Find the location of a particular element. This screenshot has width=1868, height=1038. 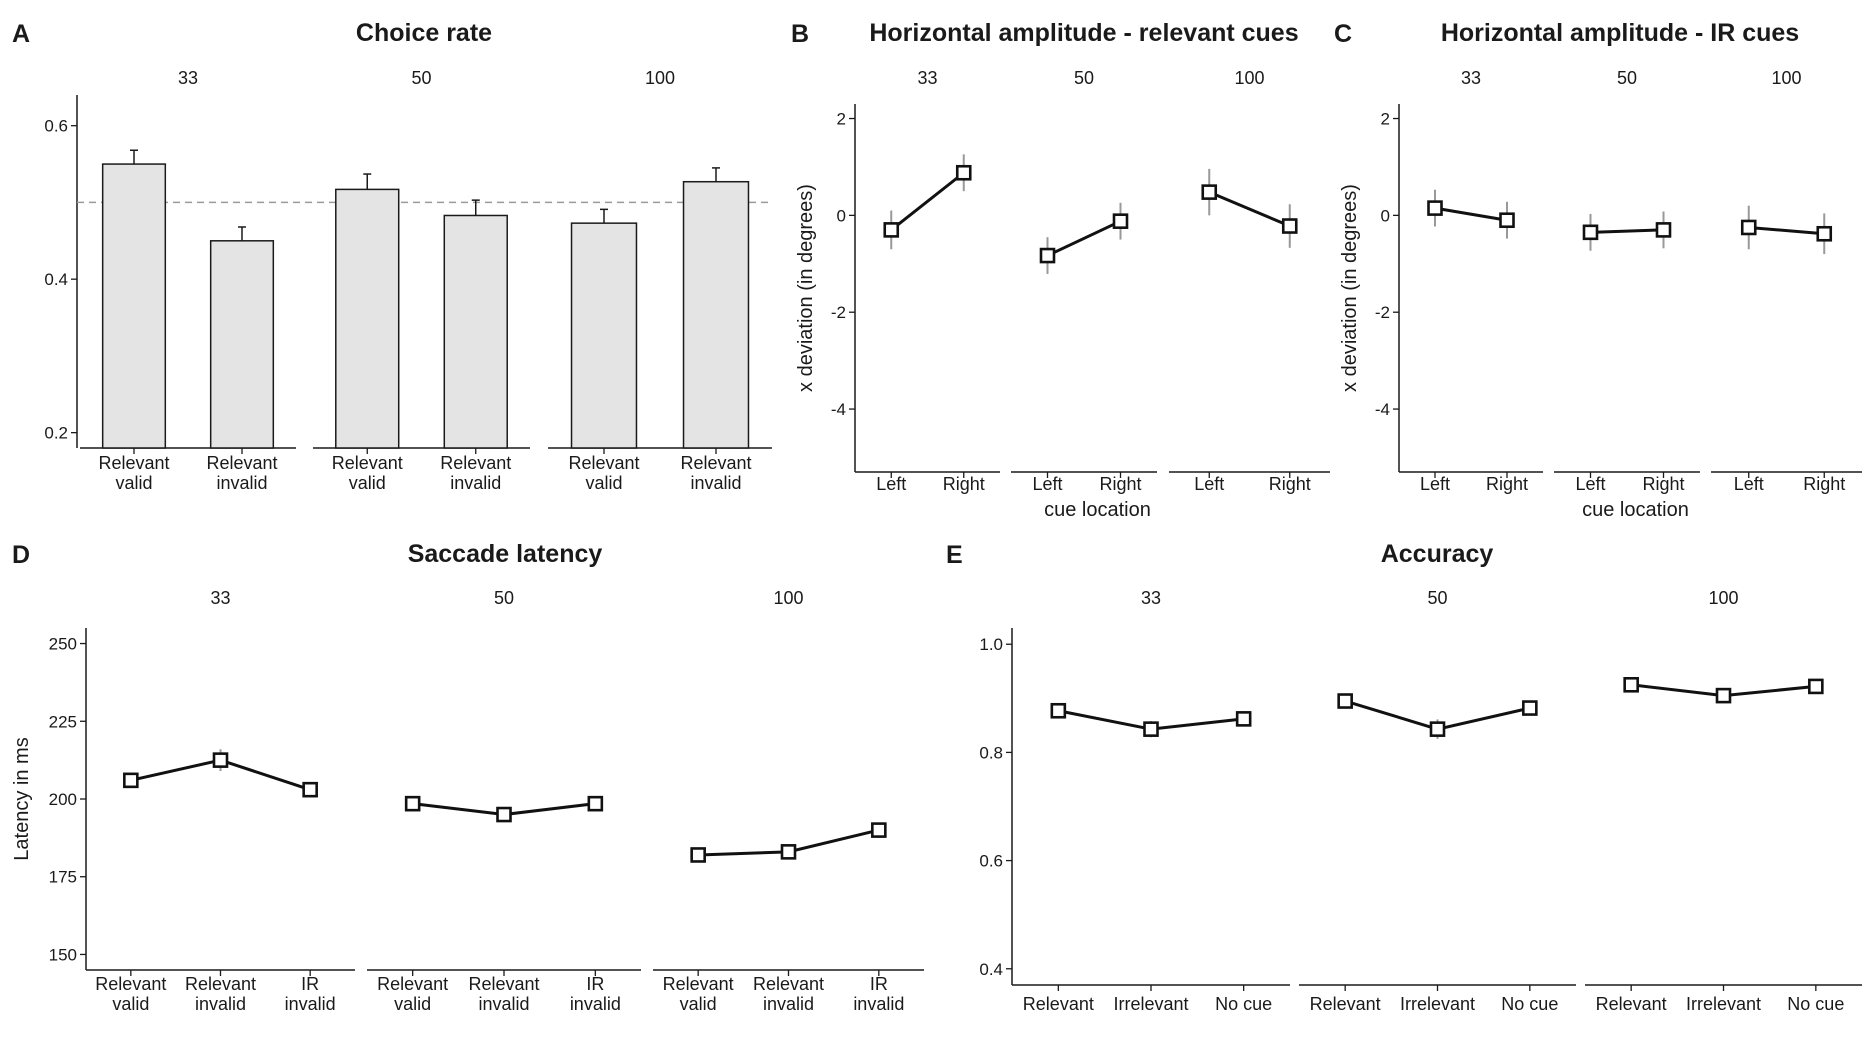

y-tick-label: 0 is located at coordinates (1385, 215).